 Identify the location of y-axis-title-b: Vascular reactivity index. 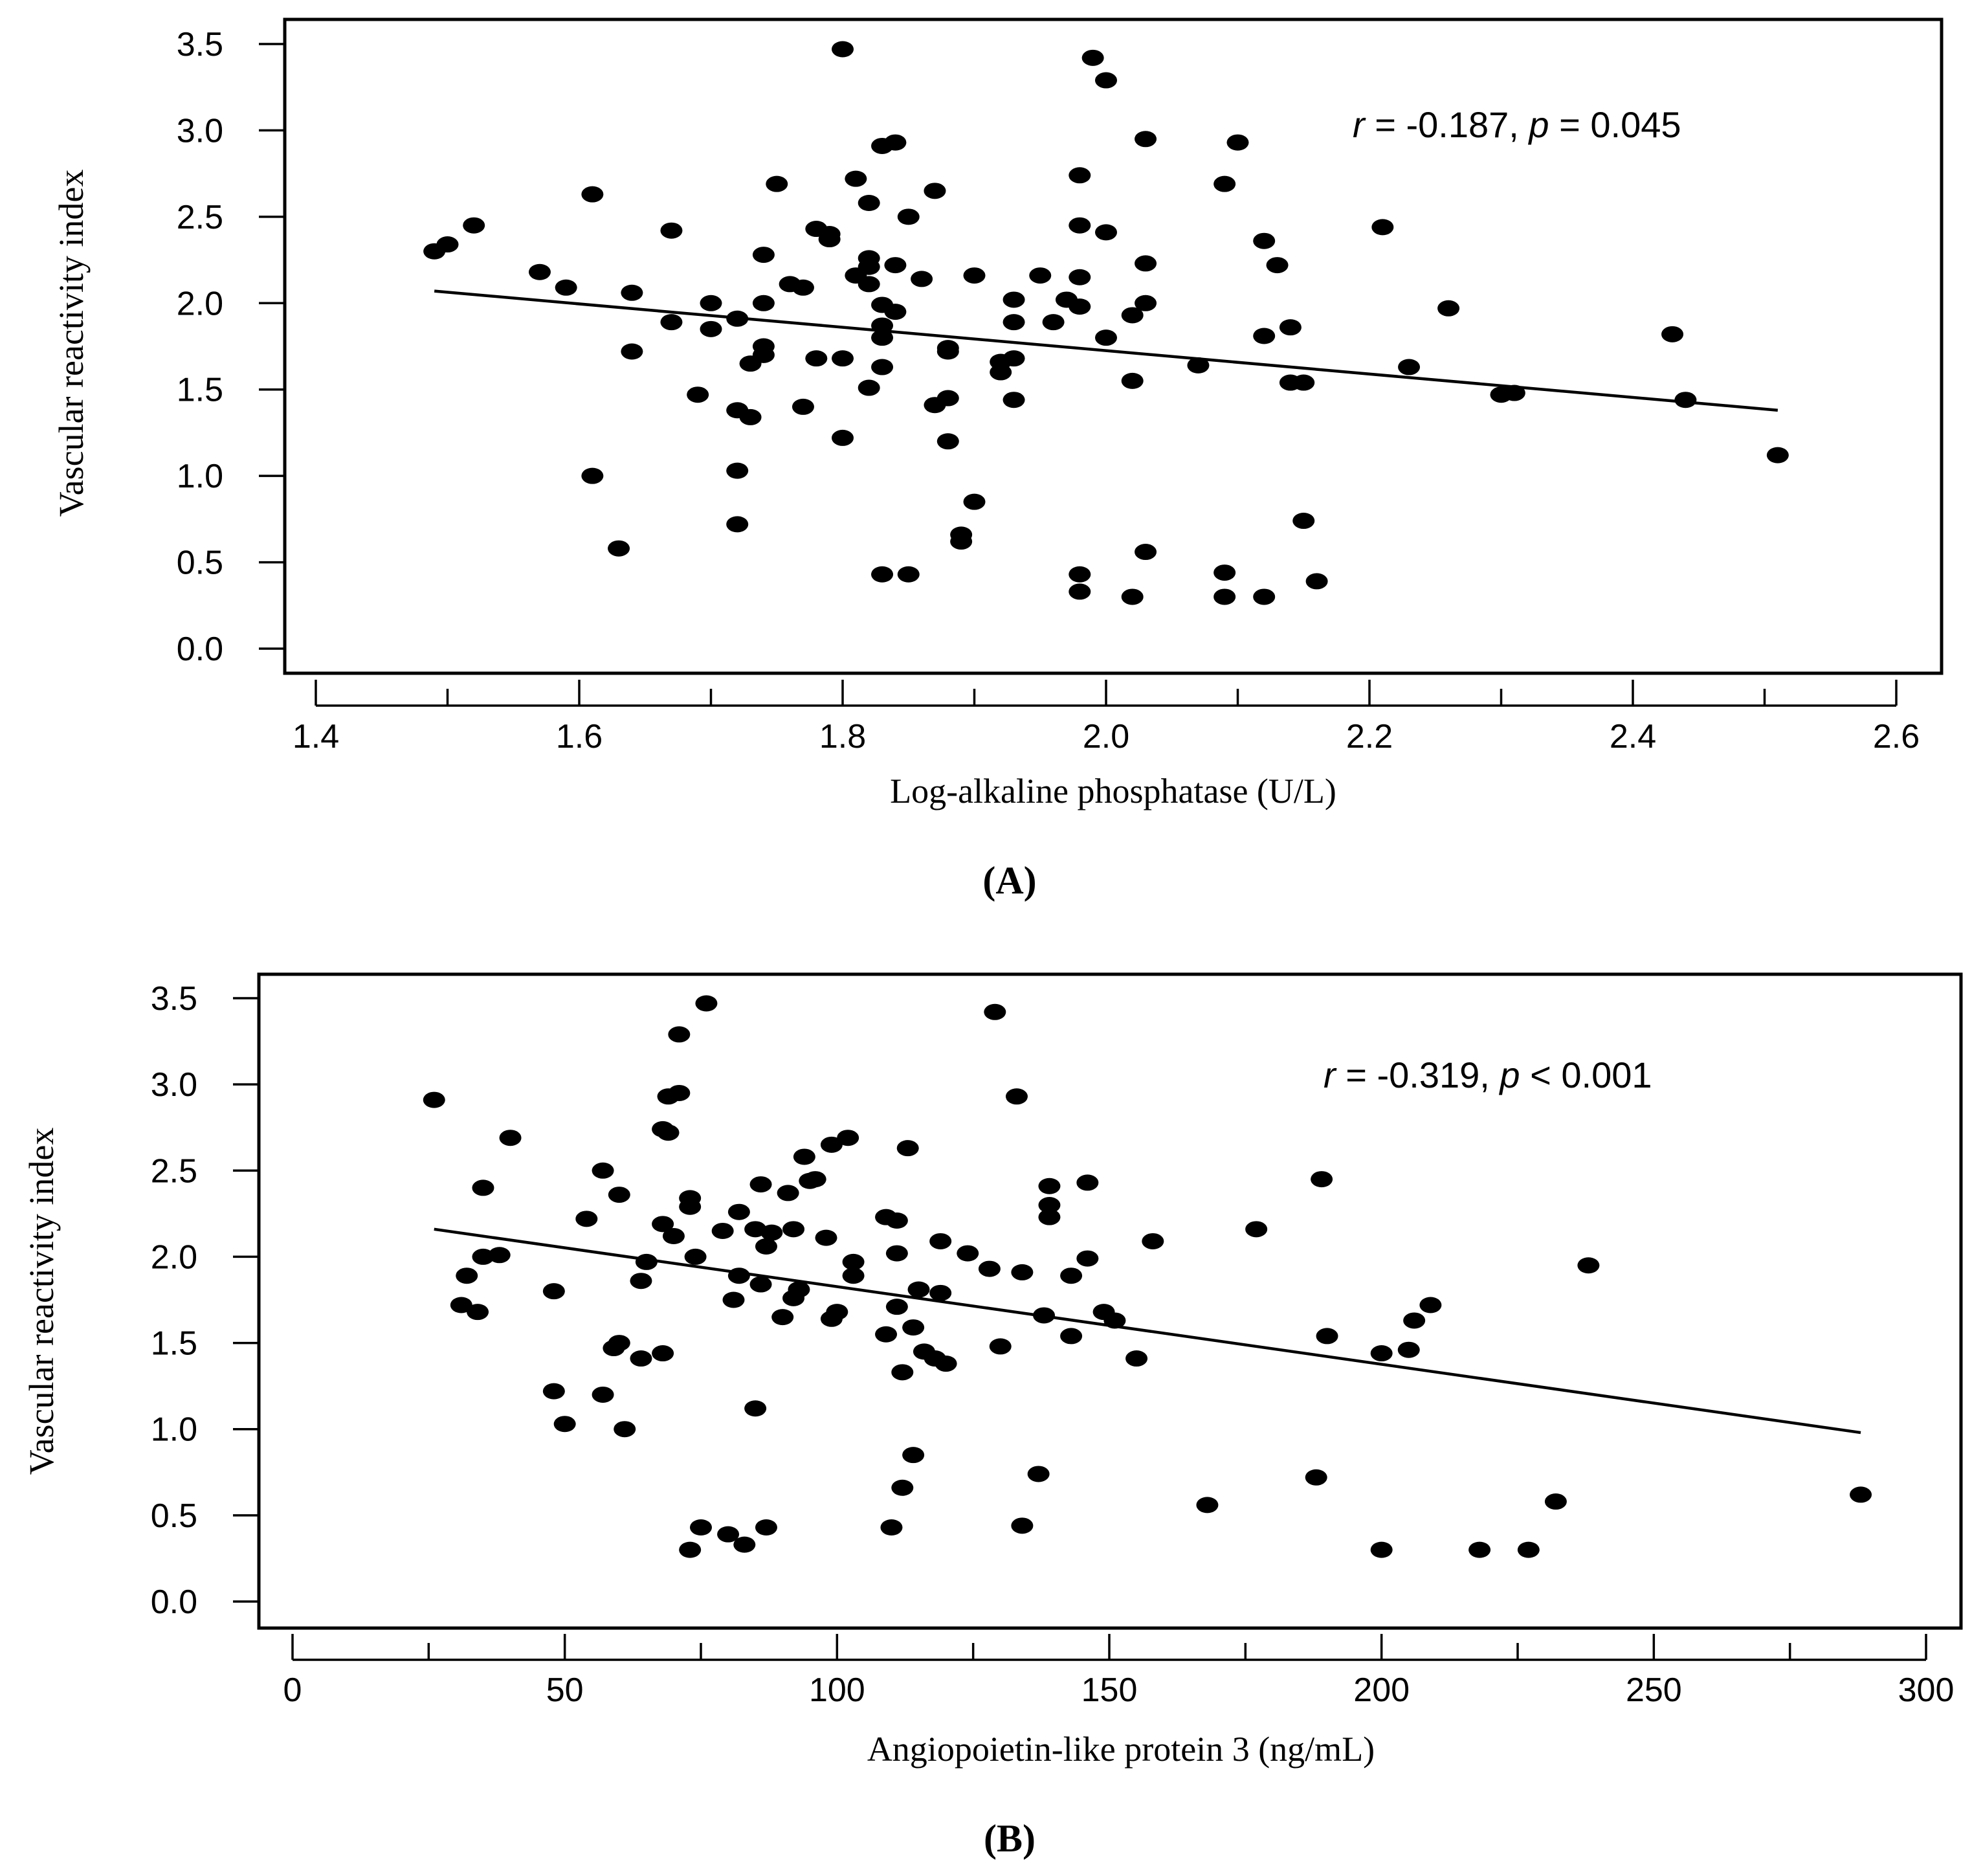
(41, 1301).